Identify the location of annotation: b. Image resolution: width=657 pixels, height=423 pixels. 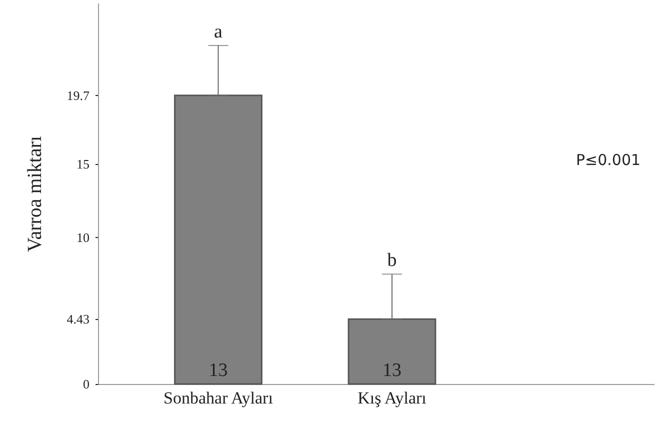
(392, 261).